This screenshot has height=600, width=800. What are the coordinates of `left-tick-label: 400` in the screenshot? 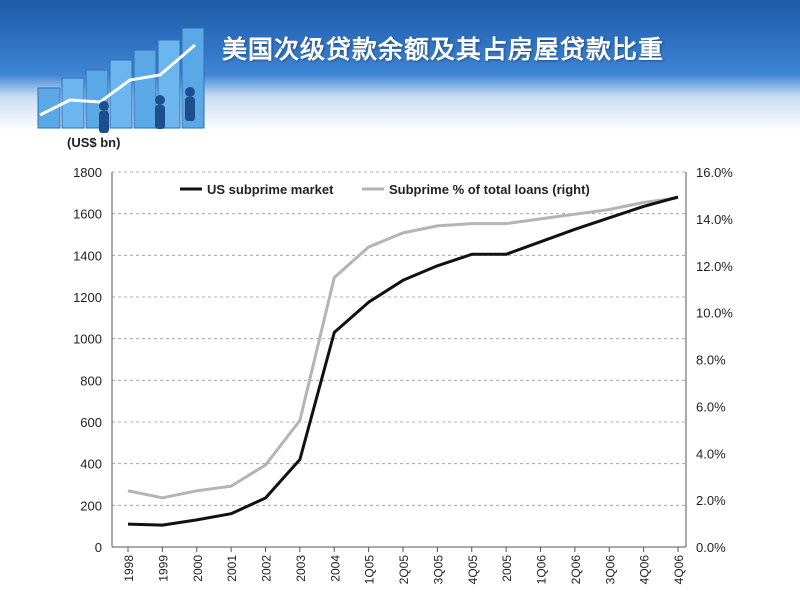 It's located at (91, 464).